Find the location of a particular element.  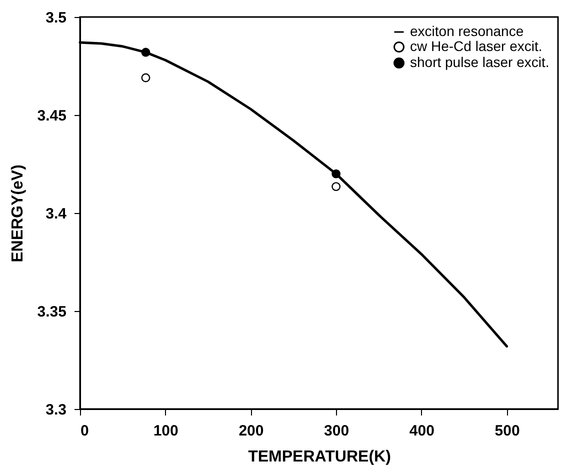

y-tick-label: 3.45 is located at coordinates (51, 116).